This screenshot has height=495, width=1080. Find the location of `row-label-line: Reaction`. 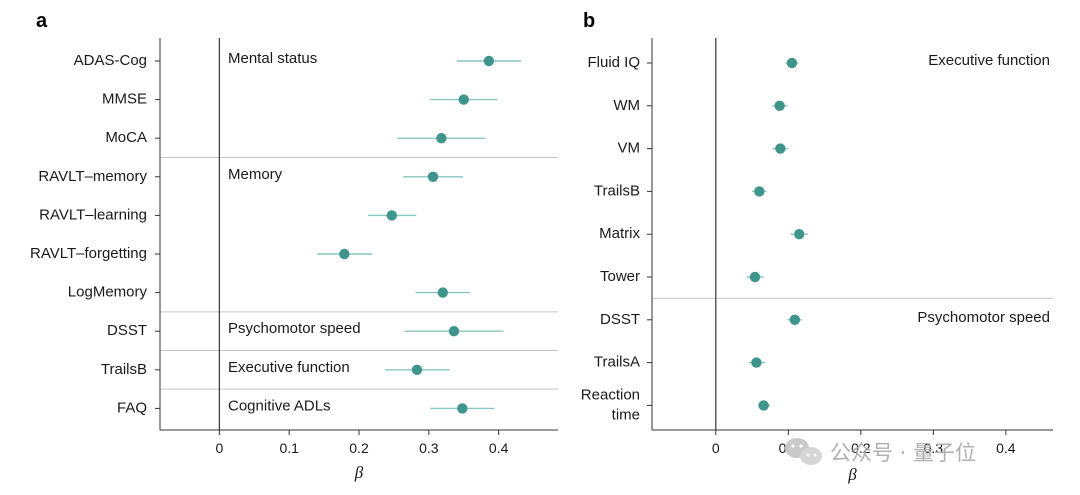

row-label-line: Reaction is located at coordinates (610, 394).